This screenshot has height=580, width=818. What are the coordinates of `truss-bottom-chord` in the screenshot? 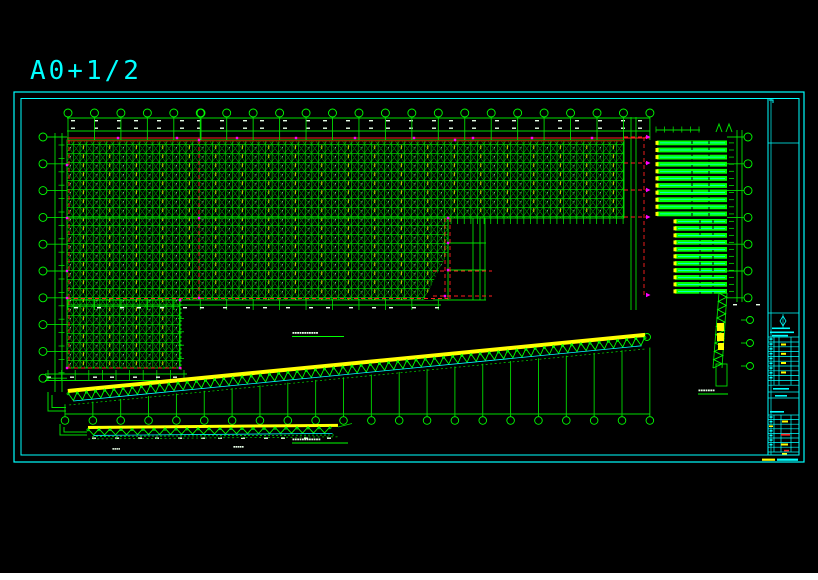 It's located at (357, 373).